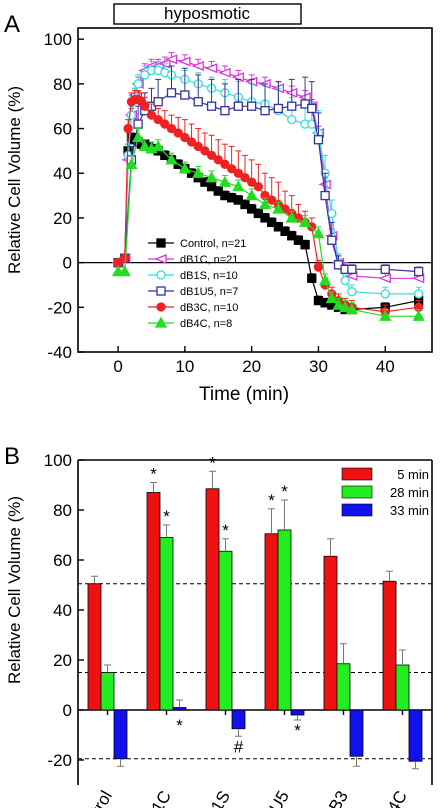  What do you see at coordinates (62, 510) in the screenshot?
I see `panel-b-y-tick-label: 80` at bounding box center [62, 510].